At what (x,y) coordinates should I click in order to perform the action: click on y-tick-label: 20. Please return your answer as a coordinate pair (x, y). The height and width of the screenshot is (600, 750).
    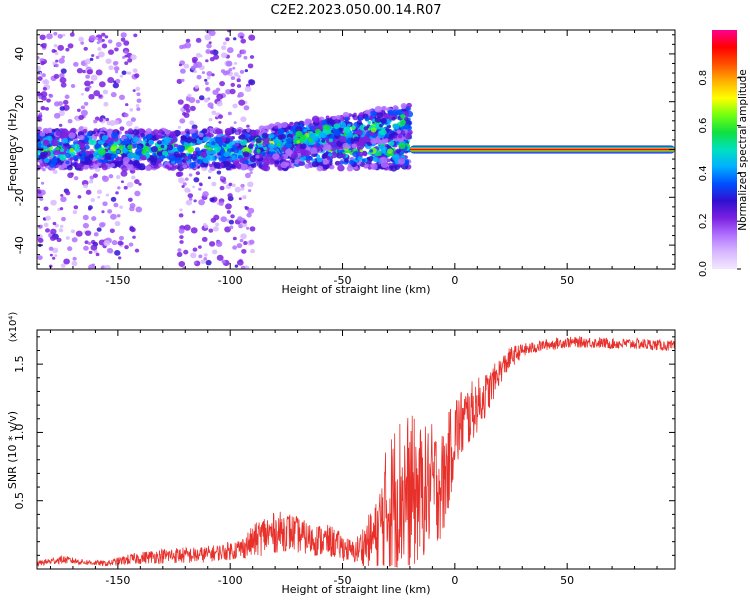
    Looking at the image, I should click on (19, 102).